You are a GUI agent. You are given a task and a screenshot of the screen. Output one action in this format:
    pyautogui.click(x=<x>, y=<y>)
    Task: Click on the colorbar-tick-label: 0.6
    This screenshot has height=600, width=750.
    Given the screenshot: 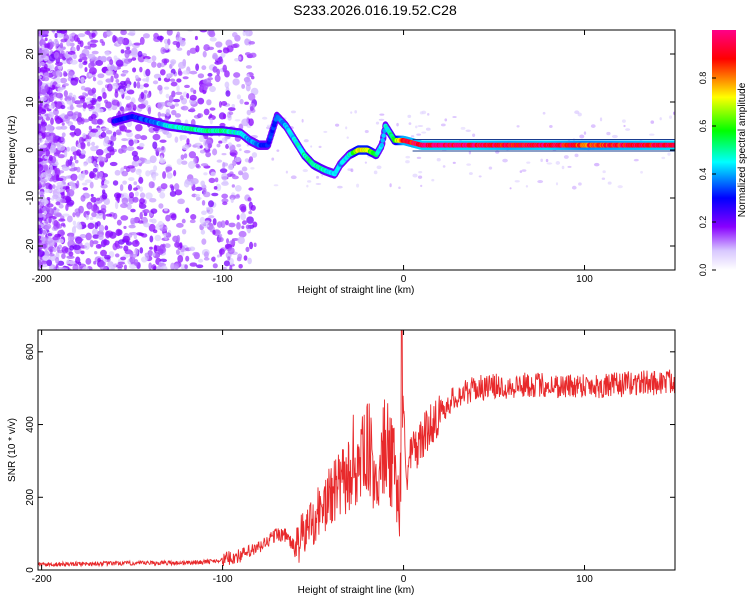 What is the action you would take?
    pyautogui.click(x=703, y=126)
    